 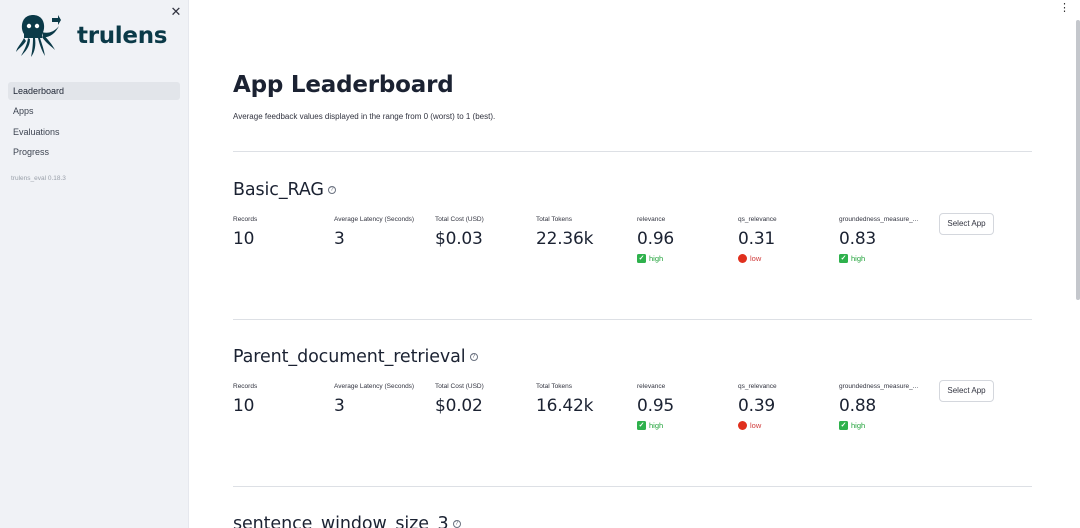 I want to click on kebab-menu-icon: ⋮, so click(x=1064, y=8).